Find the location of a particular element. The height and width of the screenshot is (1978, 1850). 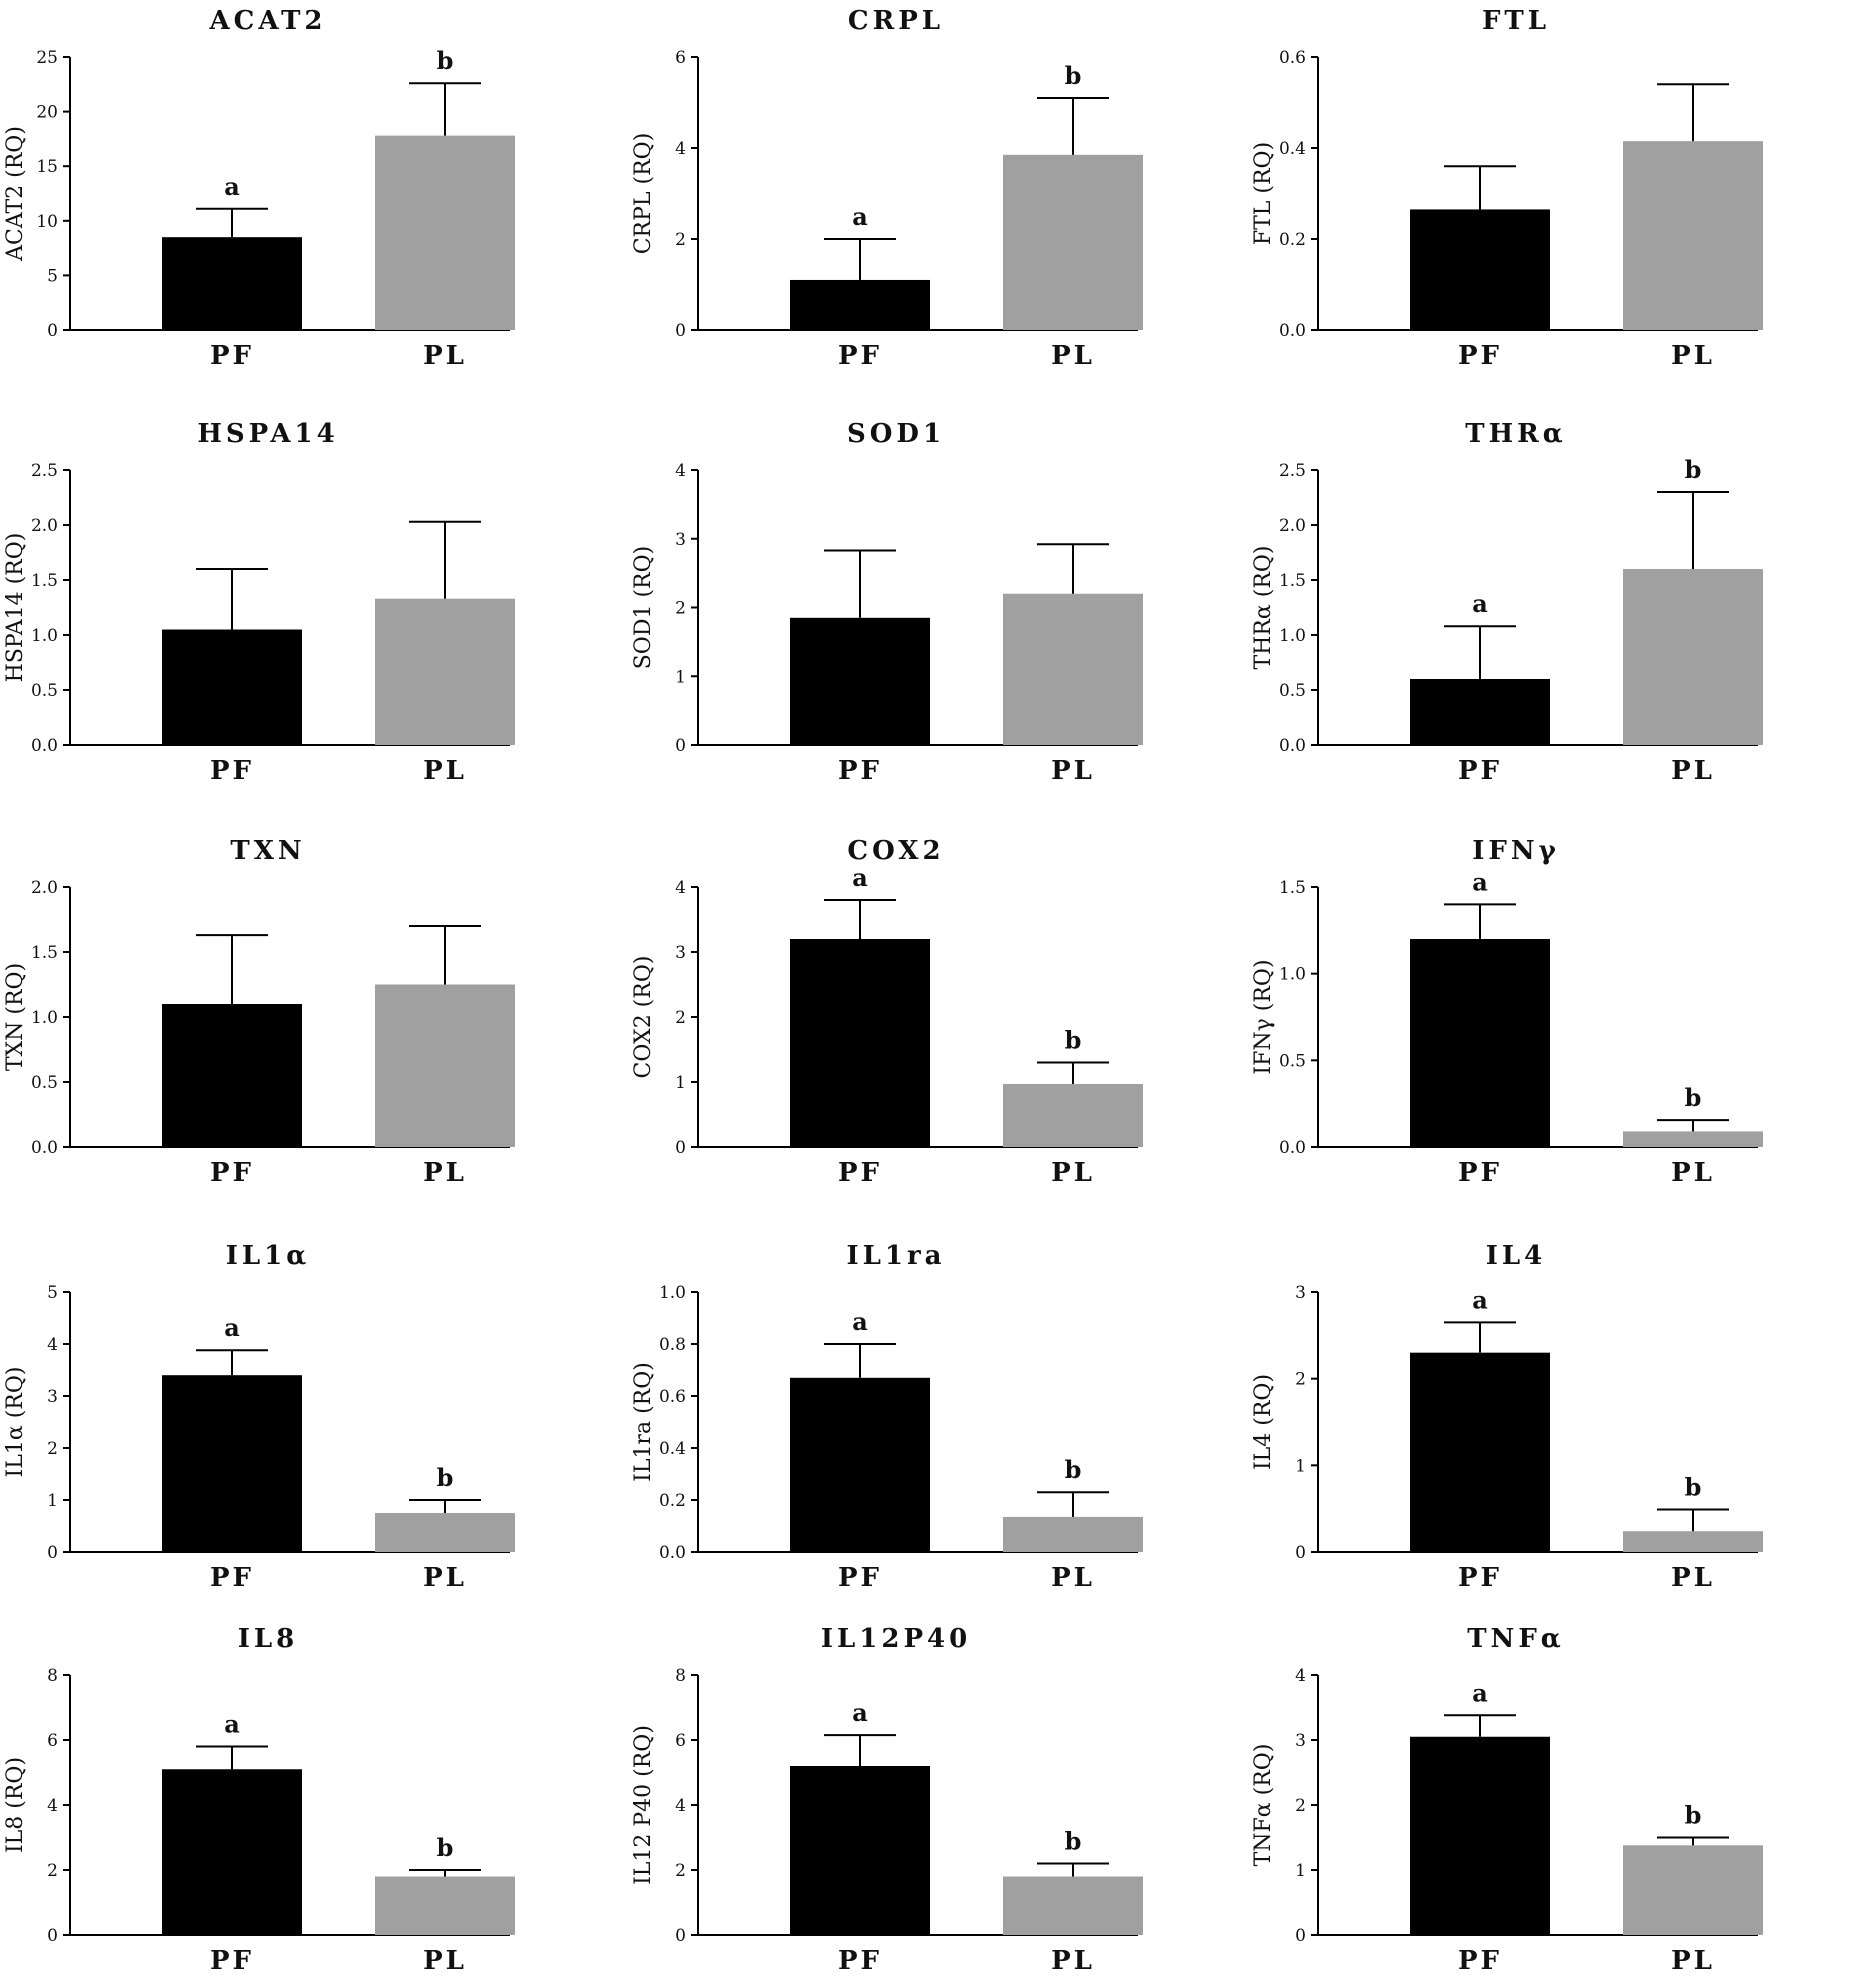

chart-IL1ra: IL1ra 0.0 0.2 0.4 0.6 0.8 1.0 IL1ra (RQ) a PF b PL is located at coordinates (887, 1417).